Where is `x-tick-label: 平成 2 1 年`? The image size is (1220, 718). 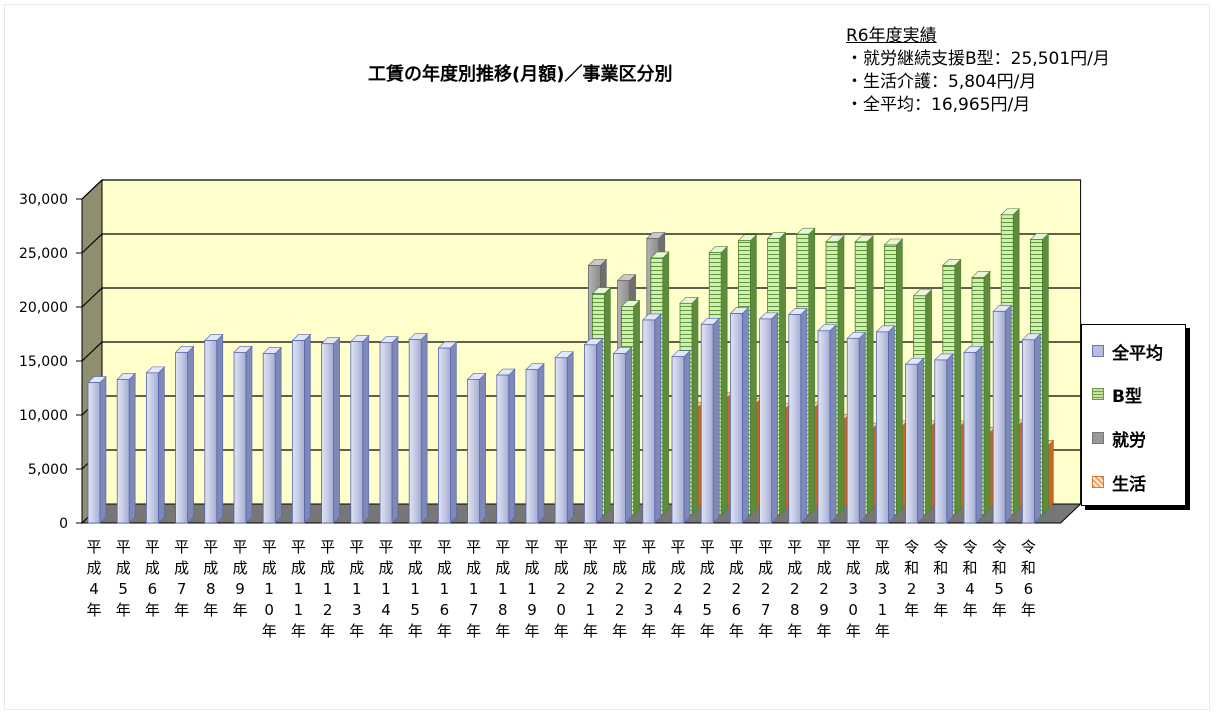 x-tick-label: 平成 2 1 年 is located at coordinates (590, 589).